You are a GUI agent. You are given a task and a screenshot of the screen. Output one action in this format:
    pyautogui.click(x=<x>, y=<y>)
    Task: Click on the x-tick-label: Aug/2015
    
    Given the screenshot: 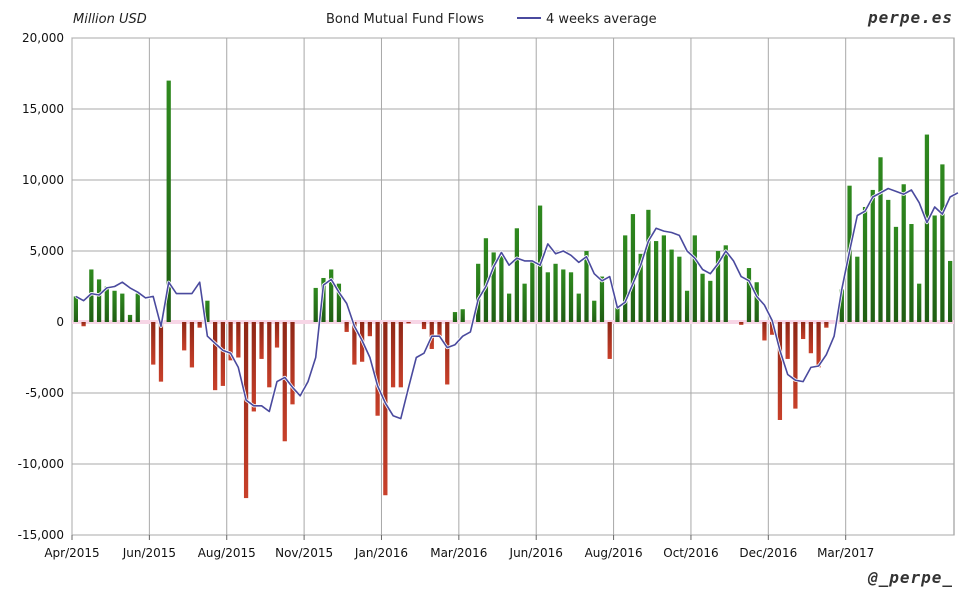 What is the action you would take?
    pyautogui.click(x=227, y=553)
    